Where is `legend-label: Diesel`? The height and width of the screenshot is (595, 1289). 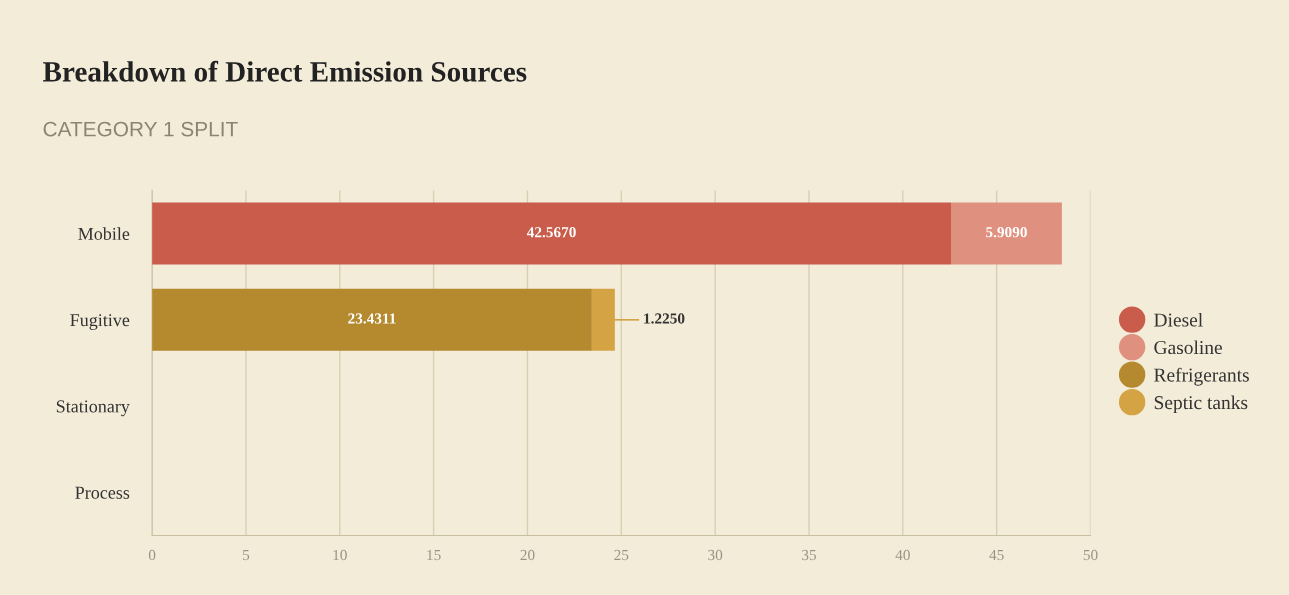 legend-label: Diesel is located at coordinates (1178, 319).